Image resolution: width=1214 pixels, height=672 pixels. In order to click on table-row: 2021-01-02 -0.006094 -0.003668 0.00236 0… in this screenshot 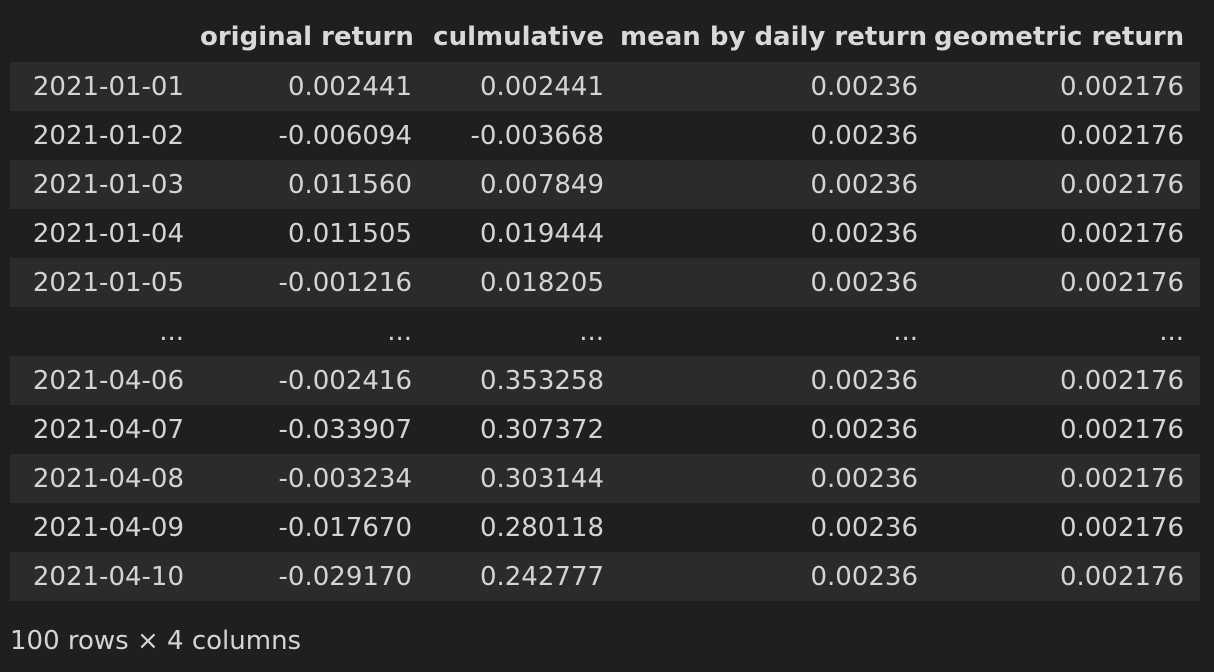, I will do `click(605, 135)`.